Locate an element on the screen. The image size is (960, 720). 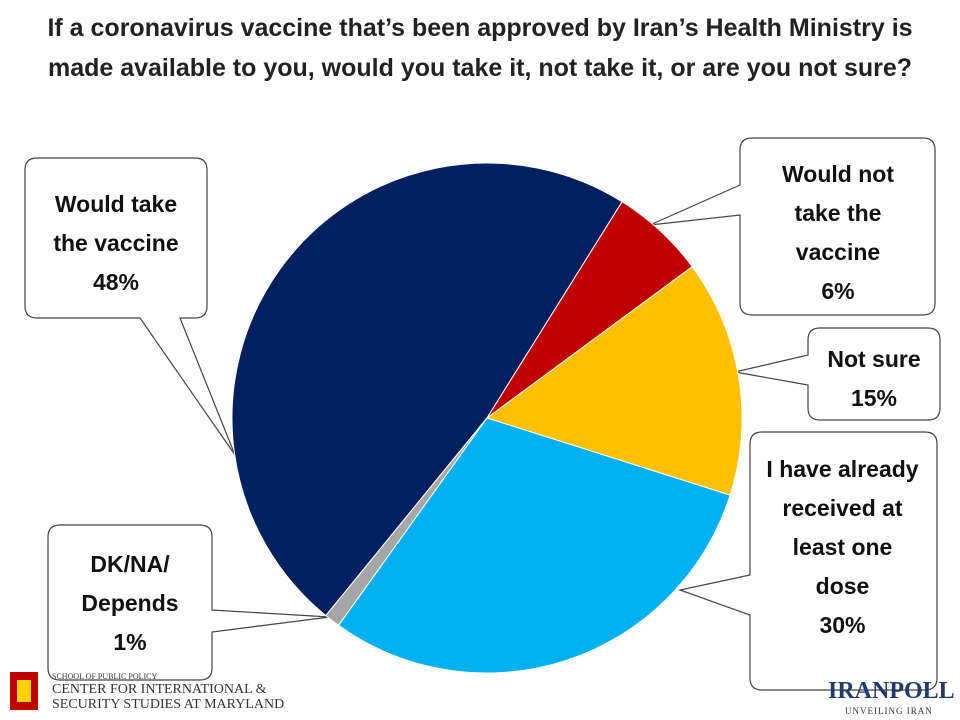
logo-iranpoll-tagline: UNVEILING IRAN is located at coordinates (889, 711).